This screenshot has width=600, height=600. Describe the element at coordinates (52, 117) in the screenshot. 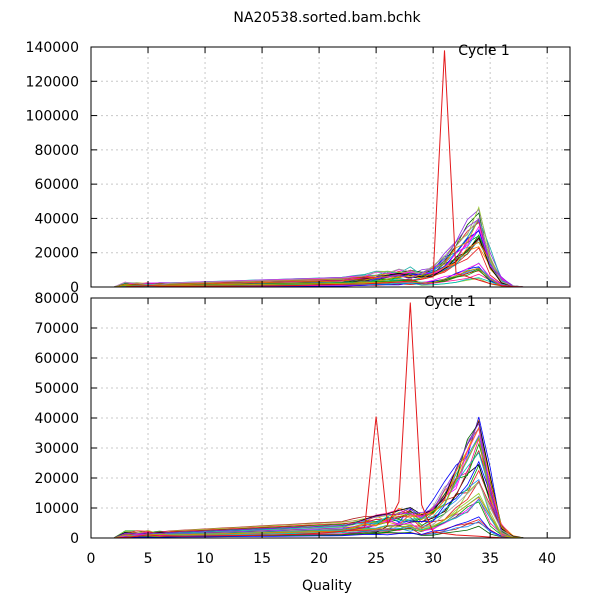

I see `y-tick-label: 100000` at that location.